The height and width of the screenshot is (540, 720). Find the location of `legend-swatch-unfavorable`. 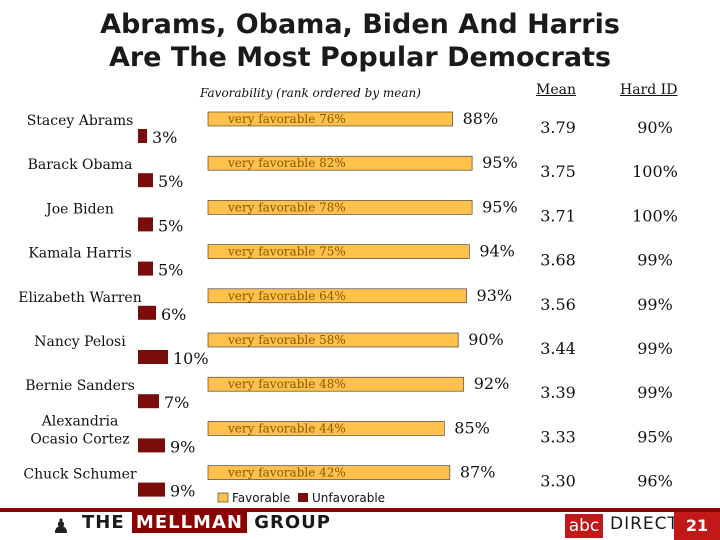

legend-swatch-unfavorable is located at coordinates (303, 497).